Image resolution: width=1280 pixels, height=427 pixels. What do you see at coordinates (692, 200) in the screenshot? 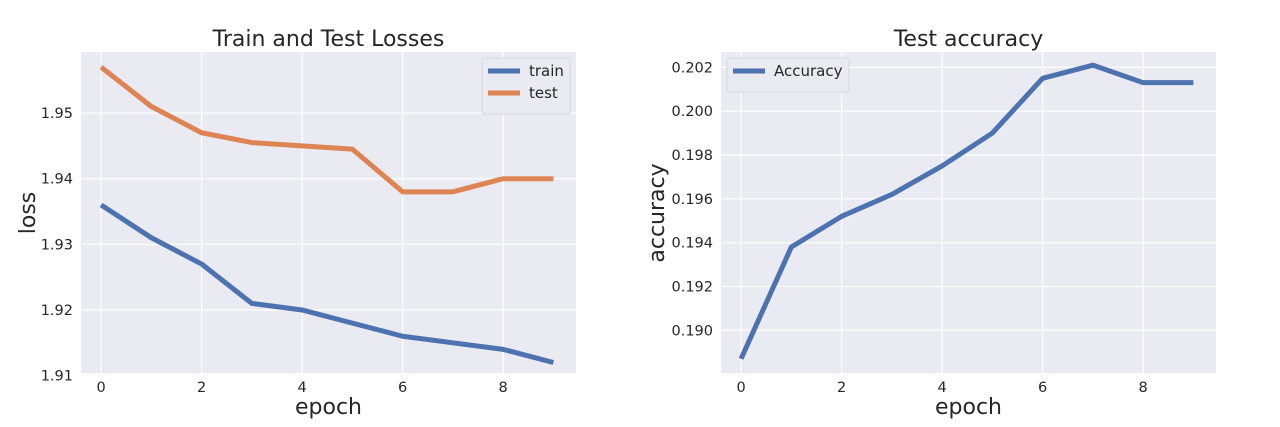
I see `accuracy-y-tick-label: 0.196` at bounding box center [692, 200].